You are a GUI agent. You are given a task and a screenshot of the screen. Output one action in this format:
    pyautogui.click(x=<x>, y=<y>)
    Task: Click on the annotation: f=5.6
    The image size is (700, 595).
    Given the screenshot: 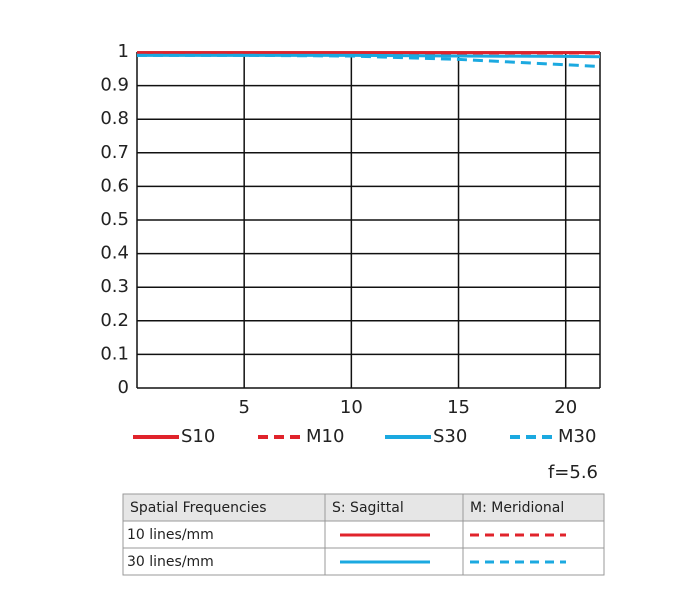 What is the action you would take?
    pyautogui.click(x=573, y=472)
    